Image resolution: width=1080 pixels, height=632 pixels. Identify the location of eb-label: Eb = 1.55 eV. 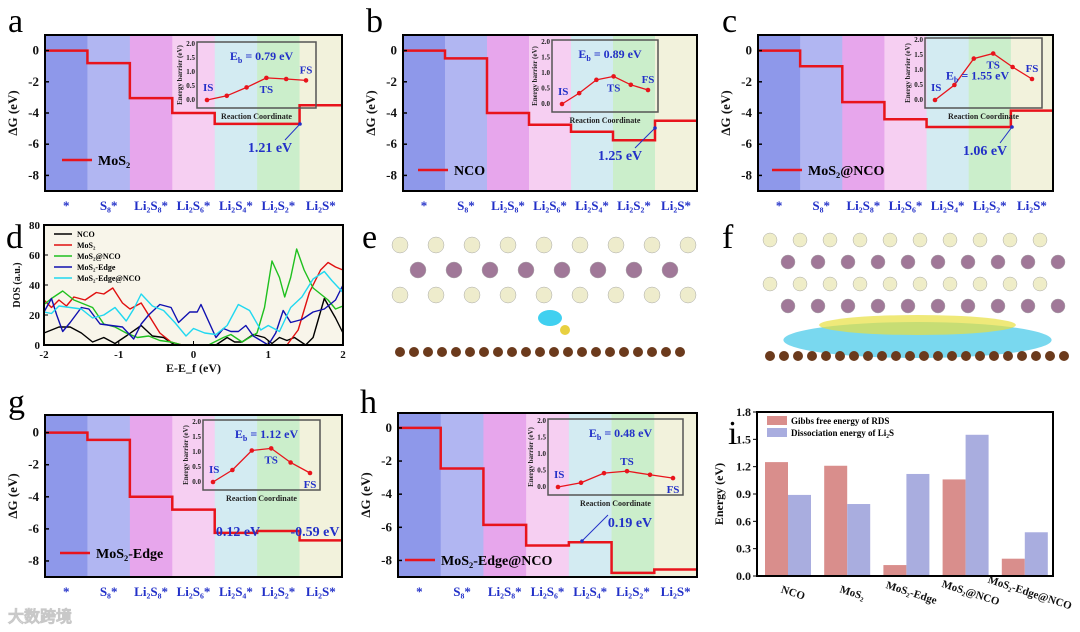
(978, 77).